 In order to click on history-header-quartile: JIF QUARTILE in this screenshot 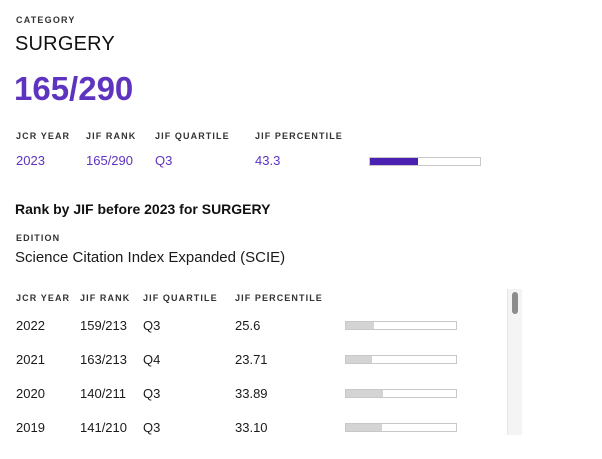, I will do `click(180, 298)`.